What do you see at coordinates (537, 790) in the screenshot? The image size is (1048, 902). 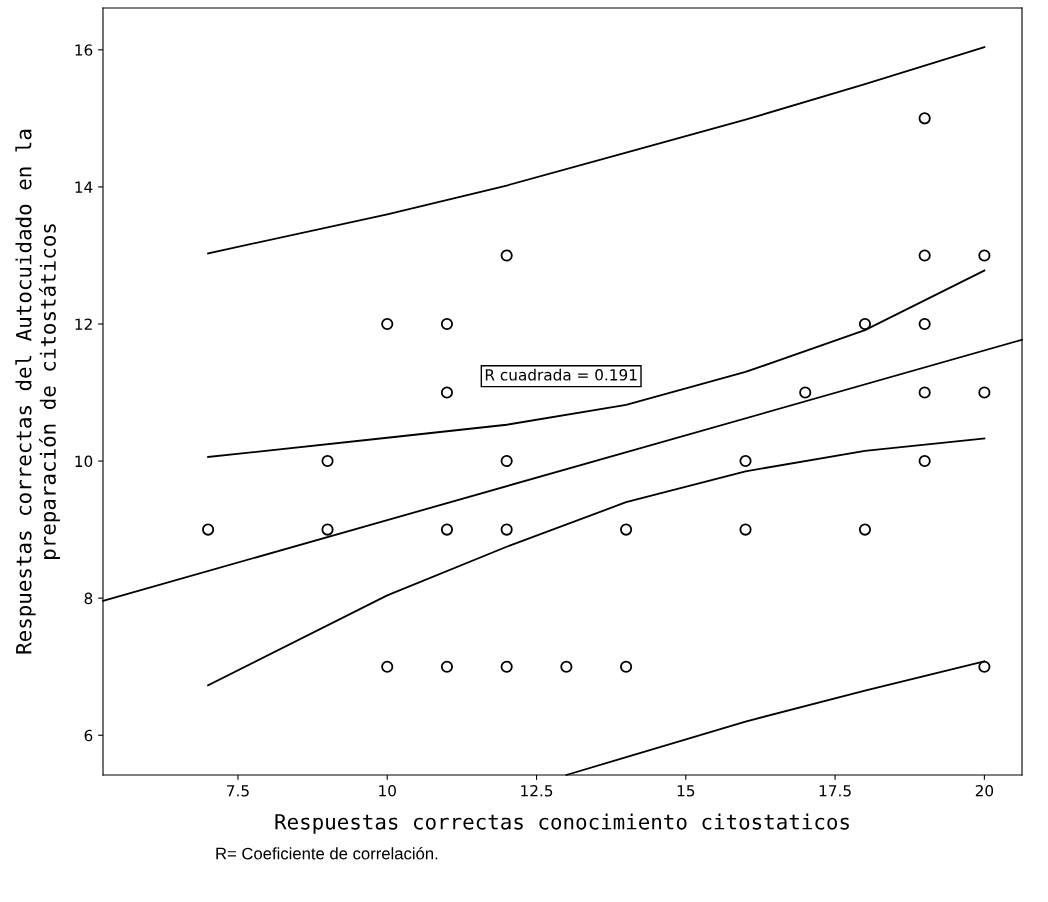 I see `x-tick-label: 12.5` at bounding box center [537, 790].